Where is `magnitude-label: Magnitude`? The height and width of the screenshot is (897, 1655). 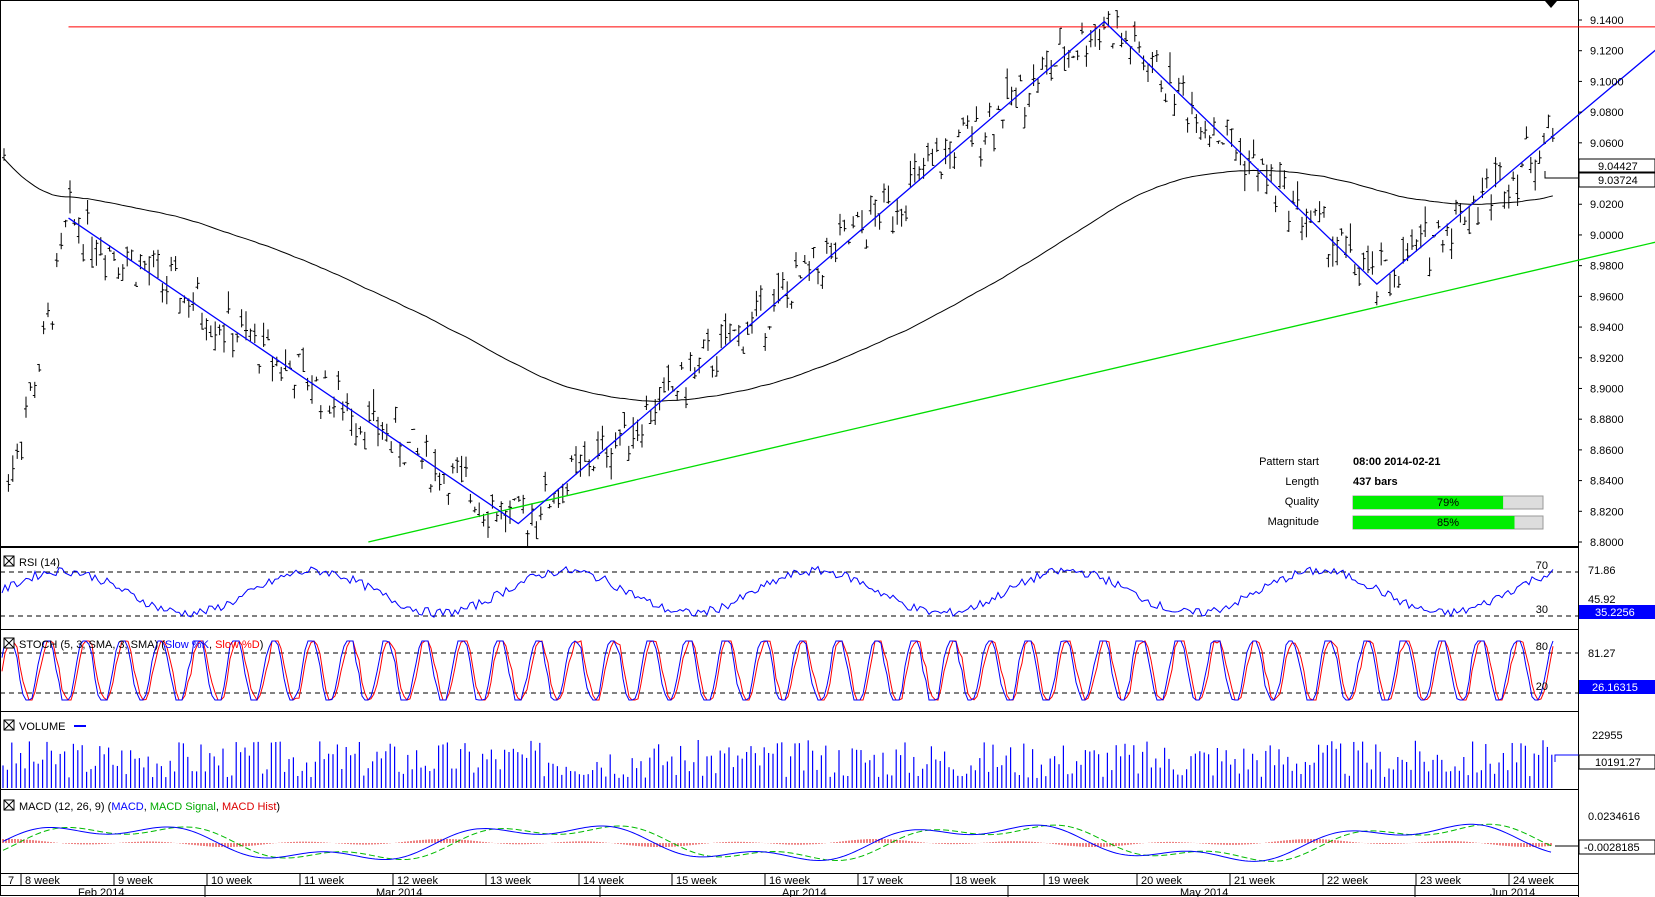 magnitude-label: Magnitude is located at coordinates (1293, 522).